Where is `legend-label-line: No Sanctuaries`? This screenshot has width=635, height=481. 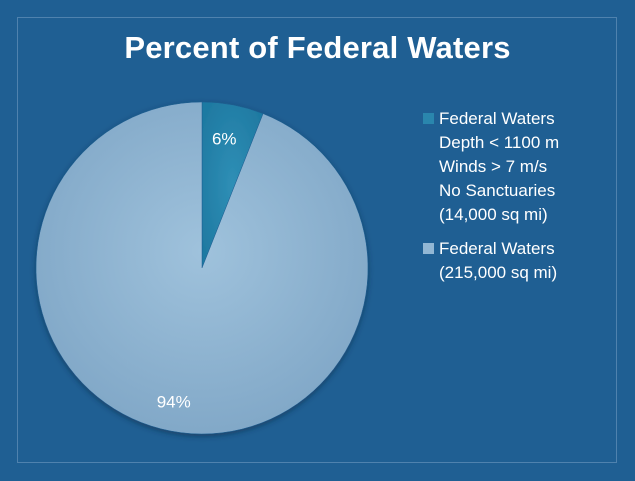 legend-label-line: No Sanctuaries is located at coordinates (497, 190).